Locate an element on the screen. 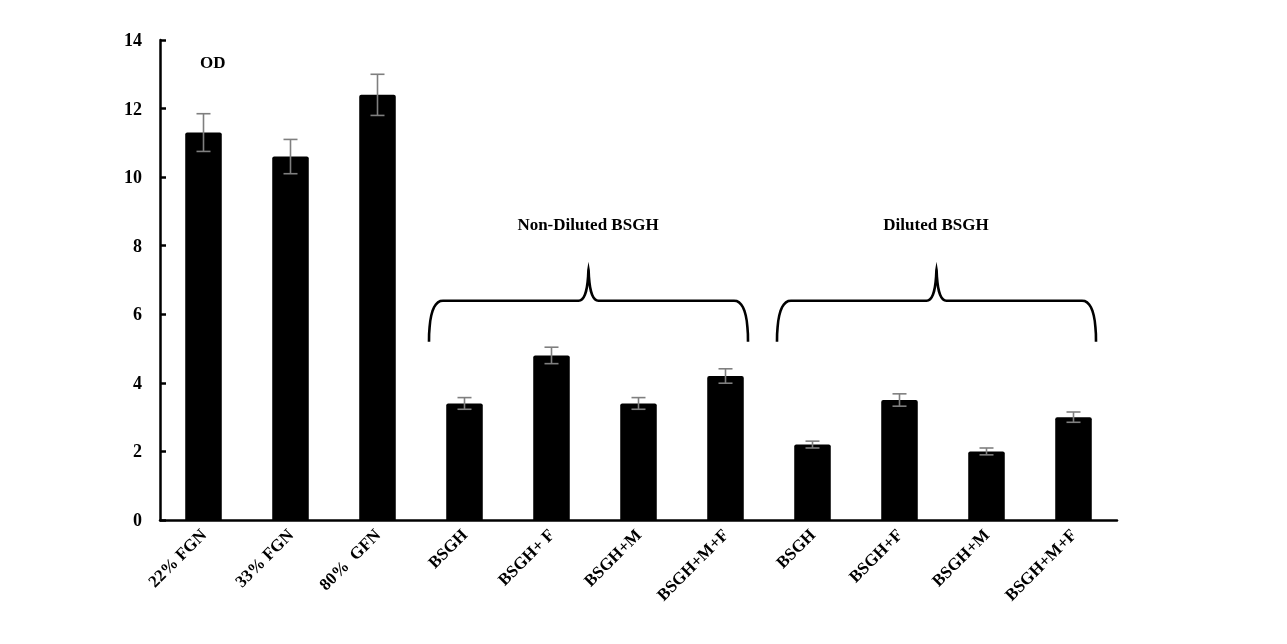 The height and width of the screenshot is (644, 1287). annotation: Diluted BSGH is located at coordinates (936, 225).